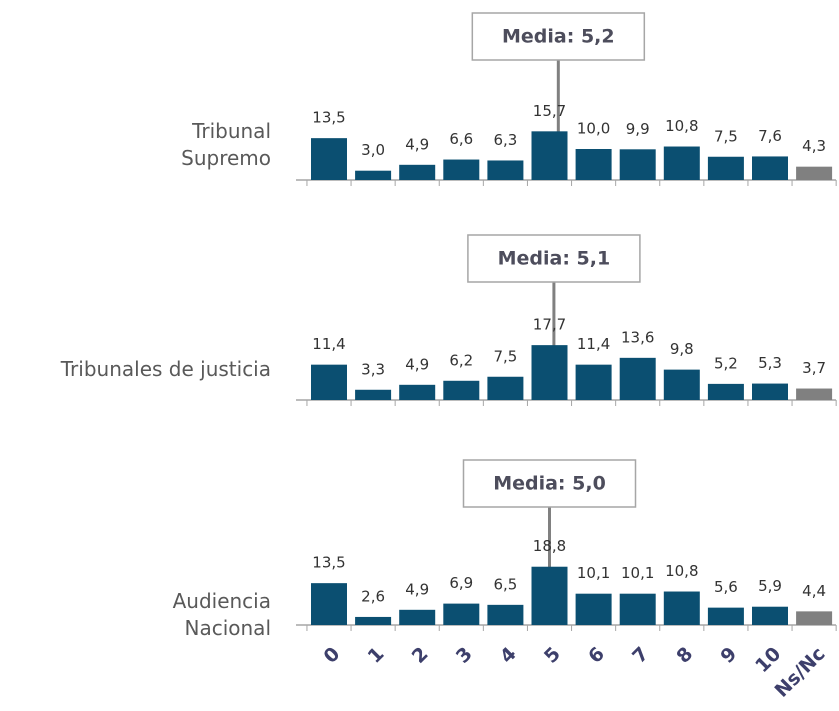 Image resolution: width=839 pixels, height=711 pixels. Describe the element at coordinates (332, 655) in the screenshot. I see `x-tick-label: 0` at that location.